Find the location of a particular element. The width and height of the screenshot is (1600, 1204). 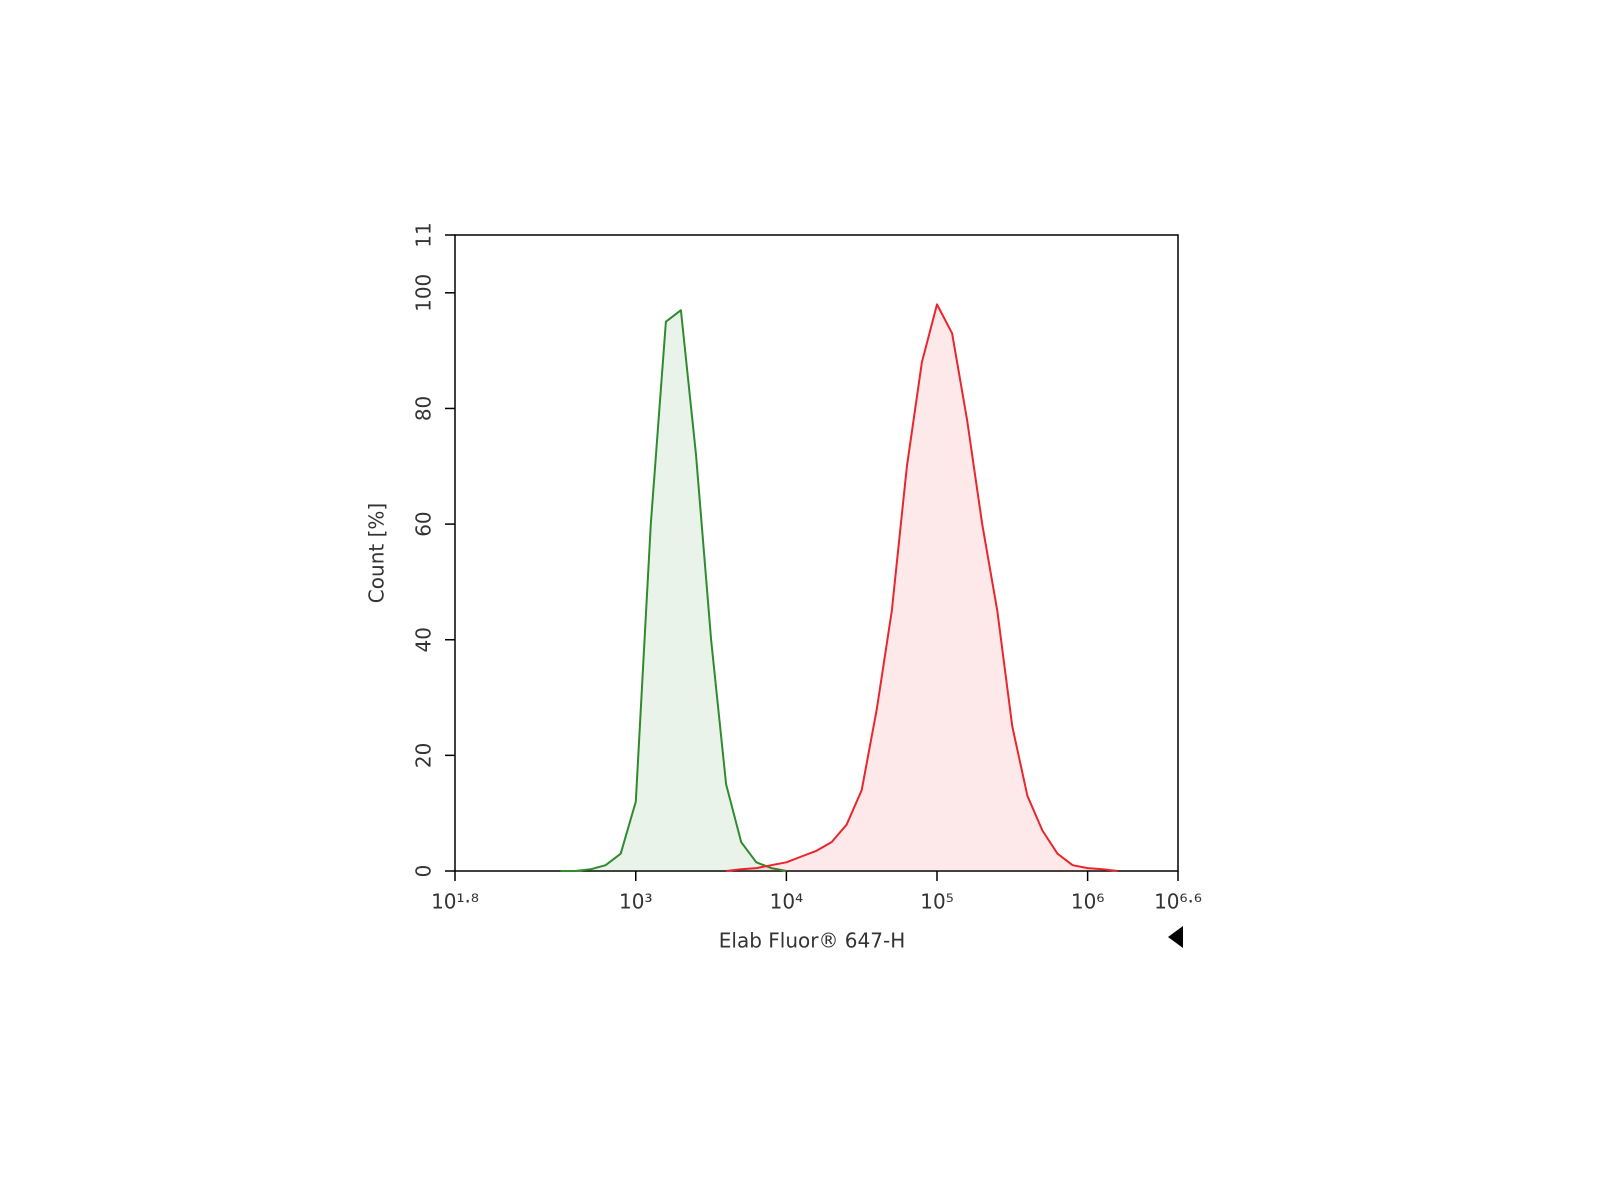

y-tick-label: 11 is located at coordinates (424, 234).